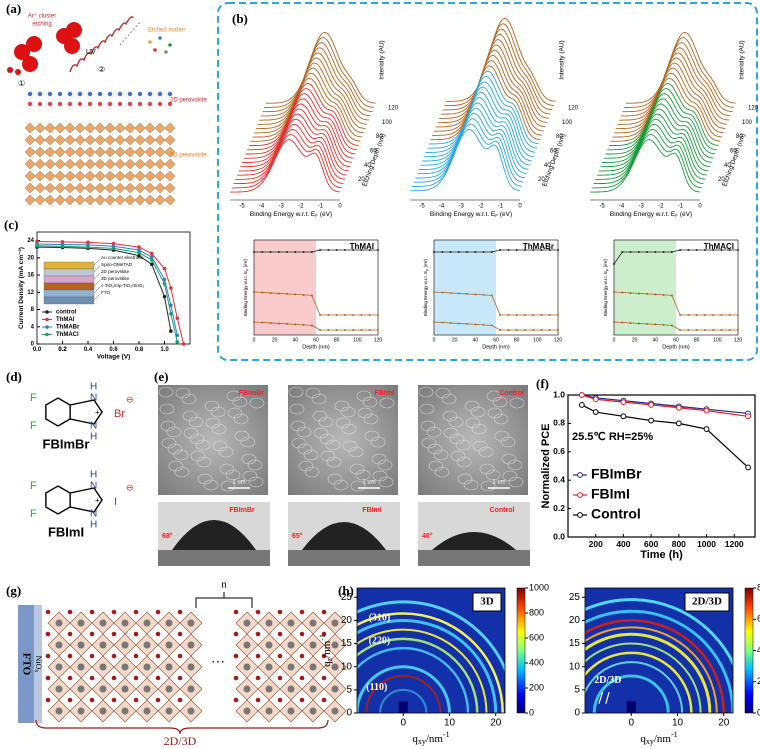 This screenshot has height=749, width=760. What do you see at coordinates (160, 38) in the screenshot?
I see `etched-dot` at bounding box center [160, 38].